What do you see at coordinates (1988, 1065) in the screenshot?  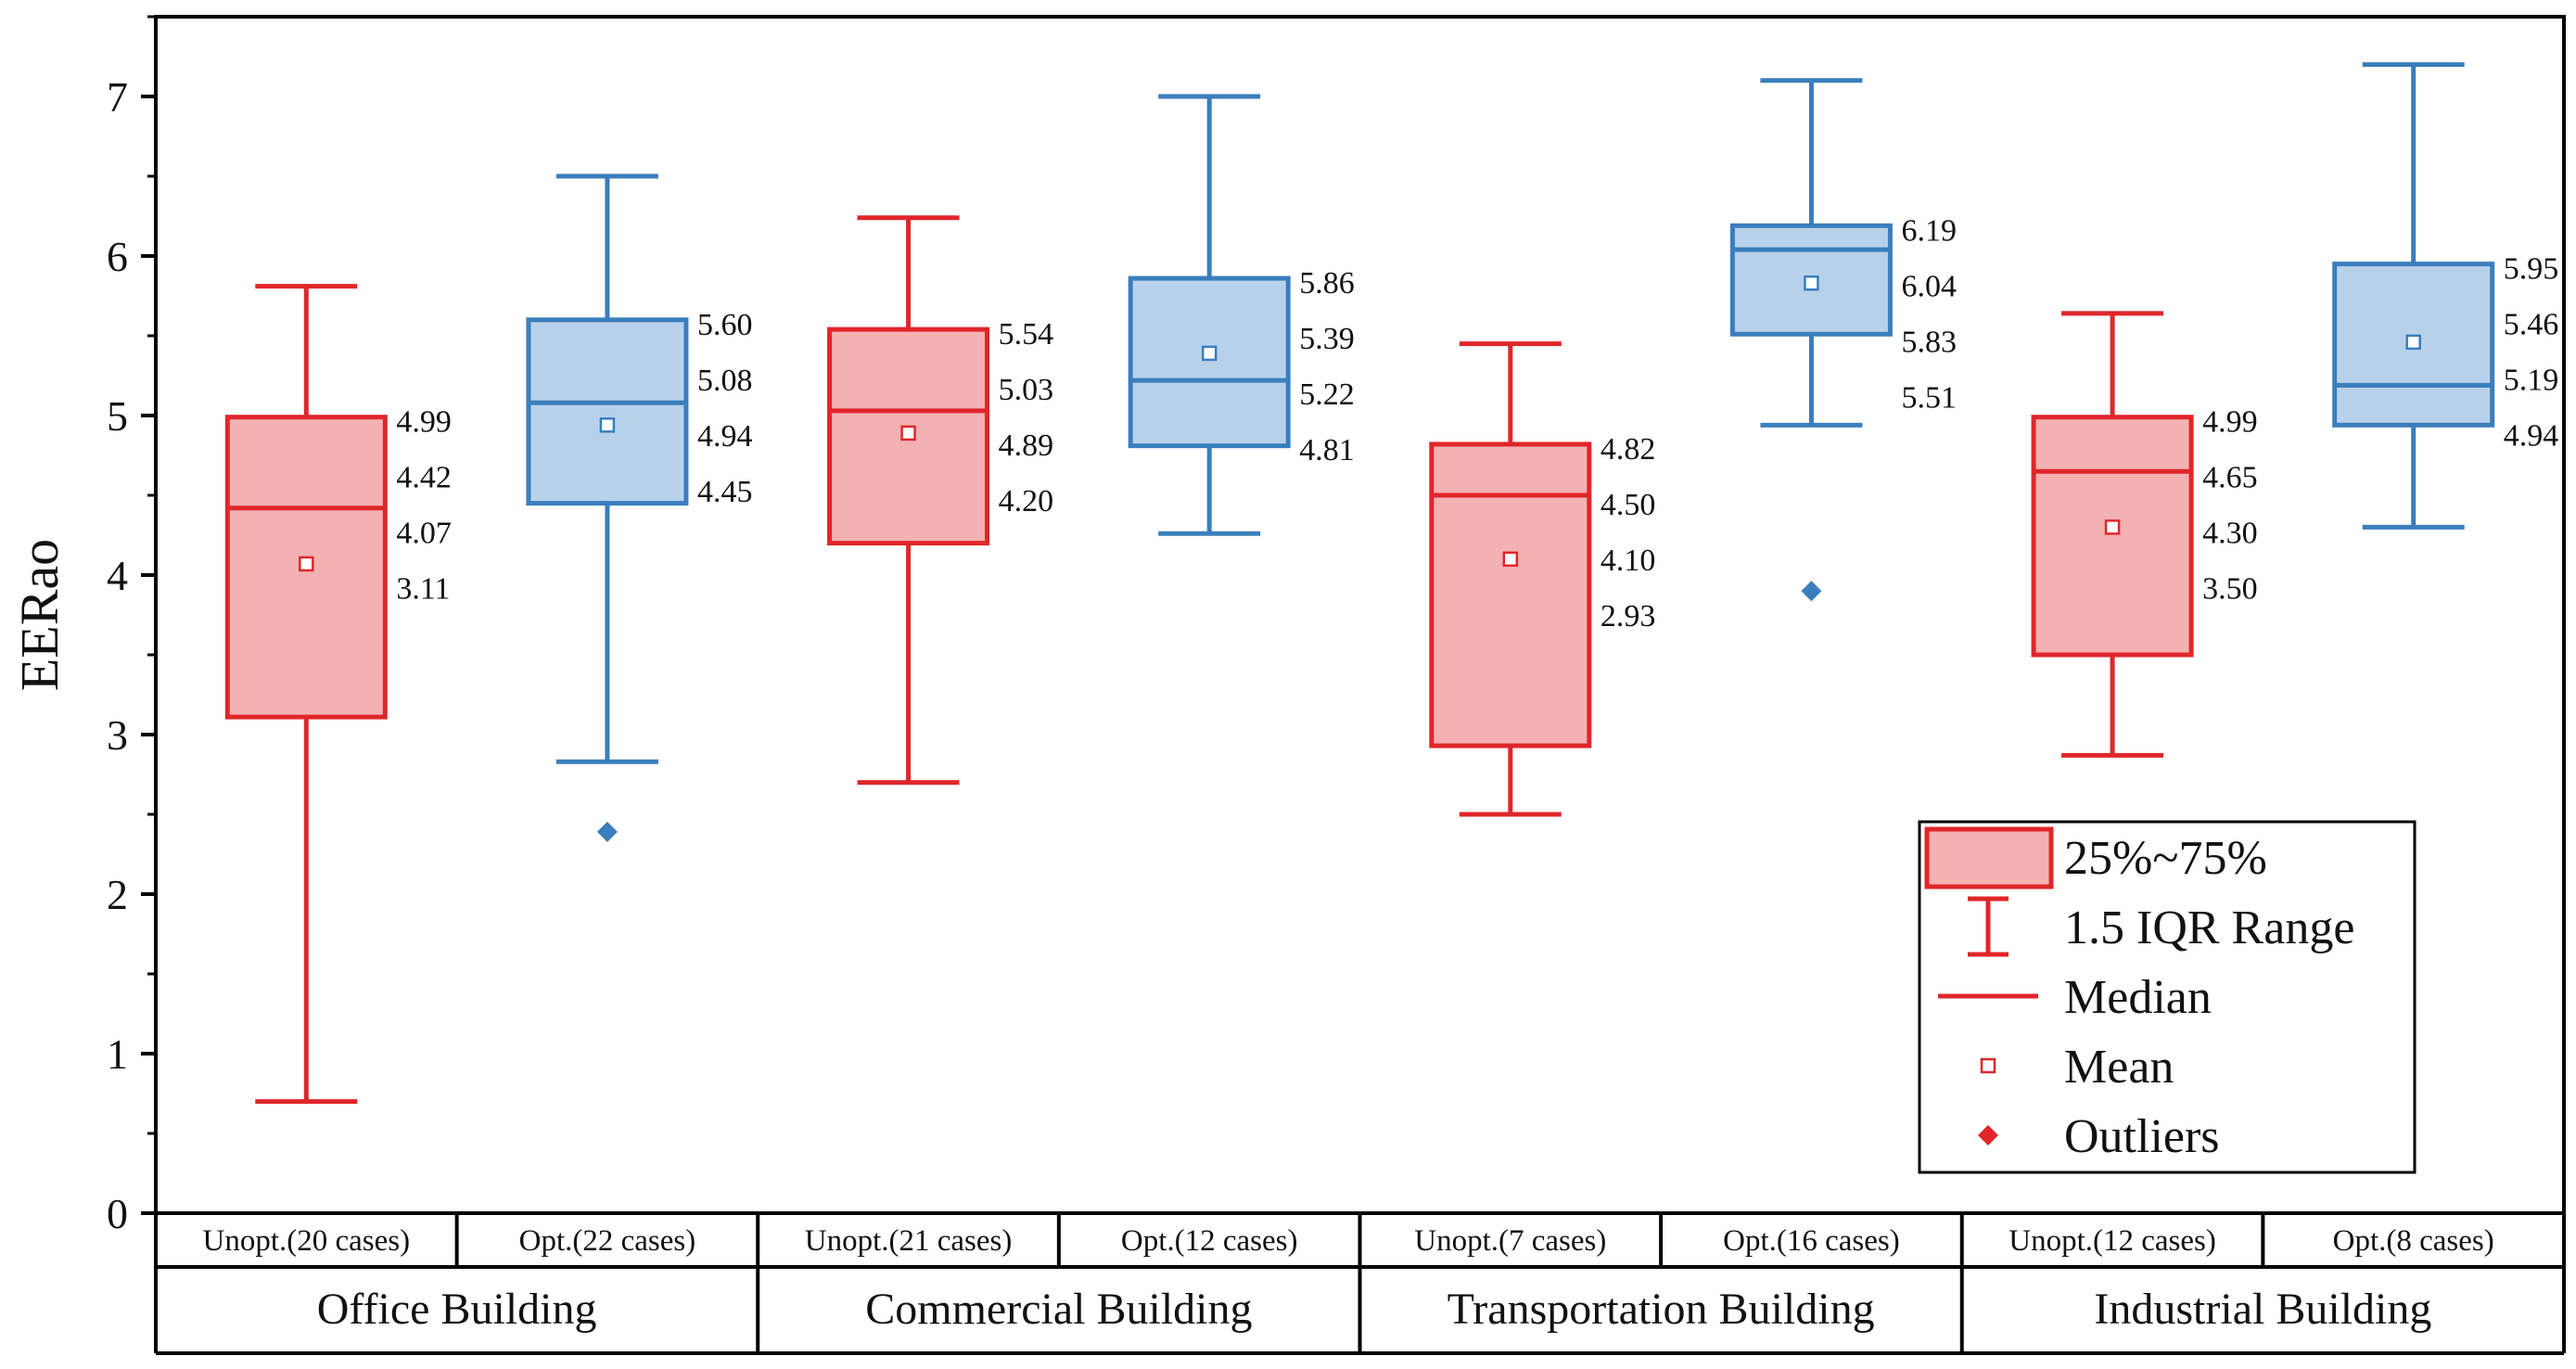 I see `legend-key-mean` at bounding box center [1988, 1065].